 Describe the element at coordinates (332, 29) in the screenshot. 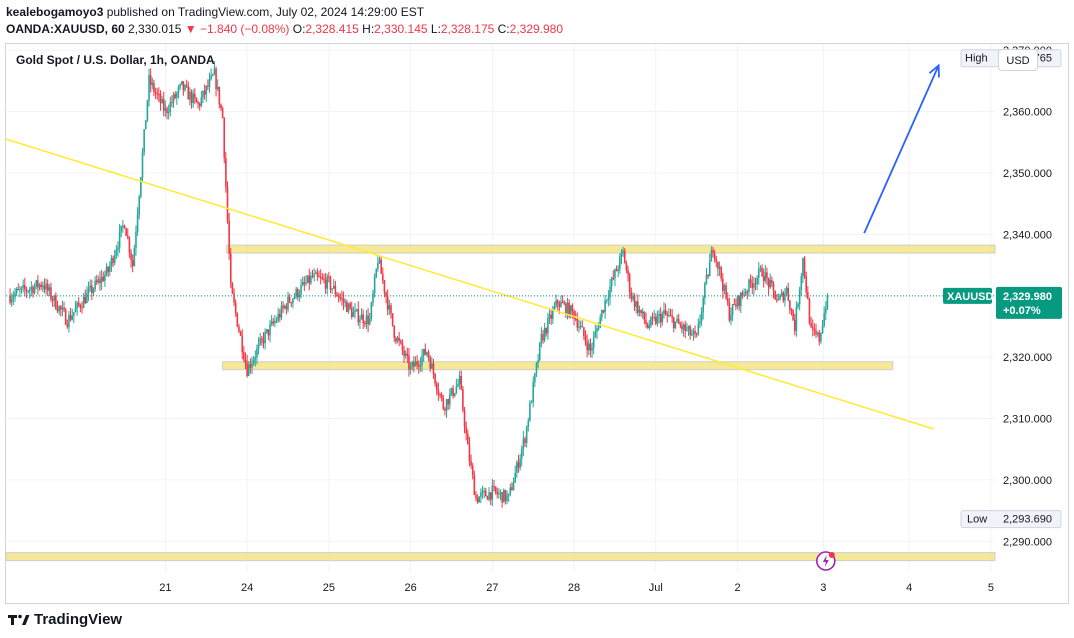

I see `open-value: 2,328.415` at that location.